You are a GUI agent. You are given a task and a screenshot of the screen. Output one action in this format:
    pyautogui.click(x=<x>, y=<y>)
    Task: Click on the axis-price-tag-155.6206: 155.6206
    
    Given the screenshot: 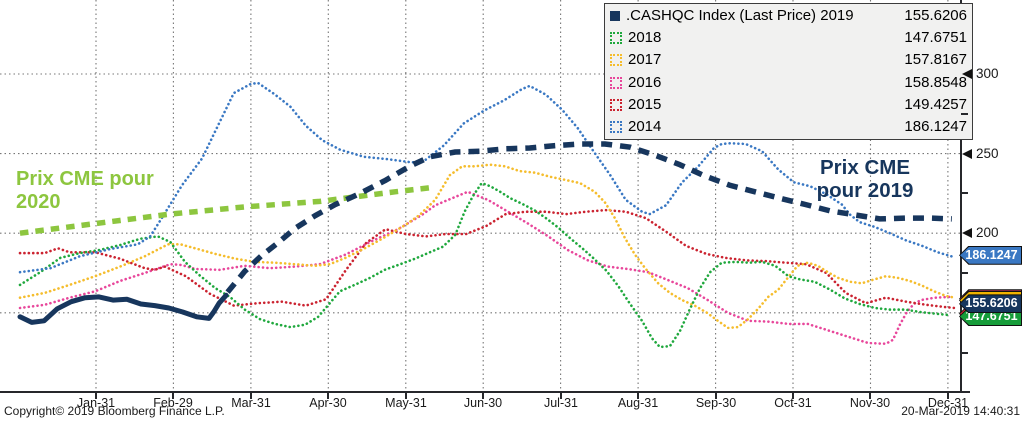 What is the action you would take?
    pyautogui.click(x=990, y=304)
    